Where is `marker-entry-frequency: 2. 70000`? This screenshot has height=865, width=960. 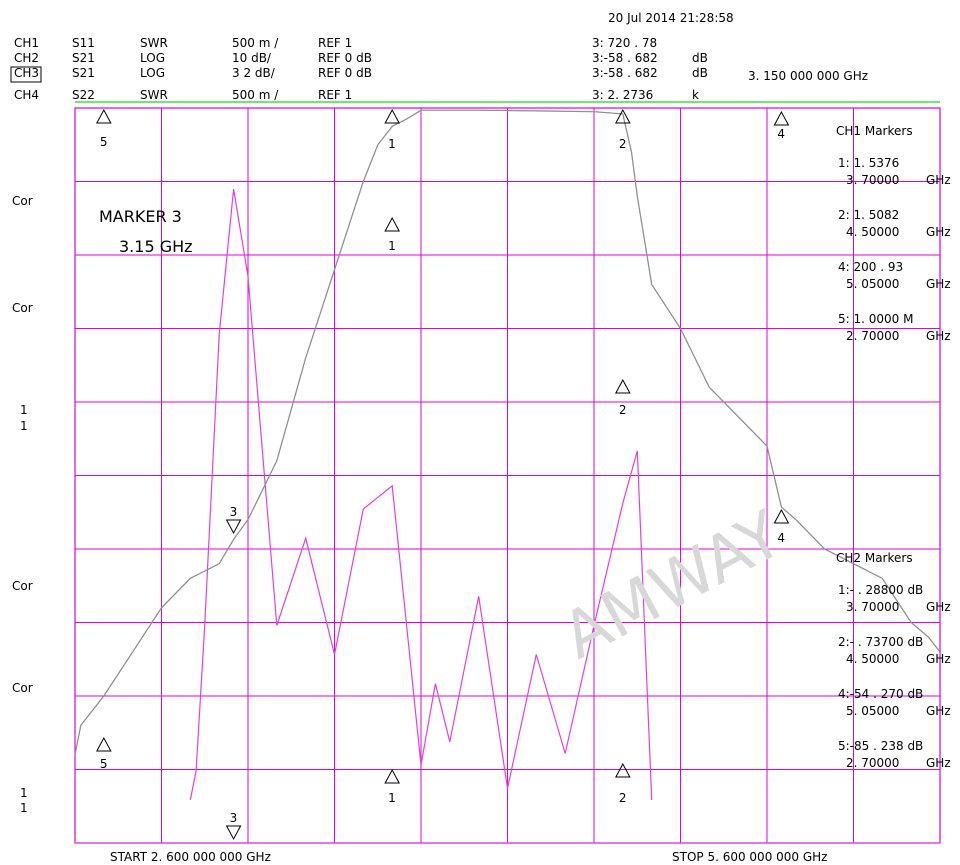
marker-entry-frequency: 2. 70000 is located at coordinates (872, 336).